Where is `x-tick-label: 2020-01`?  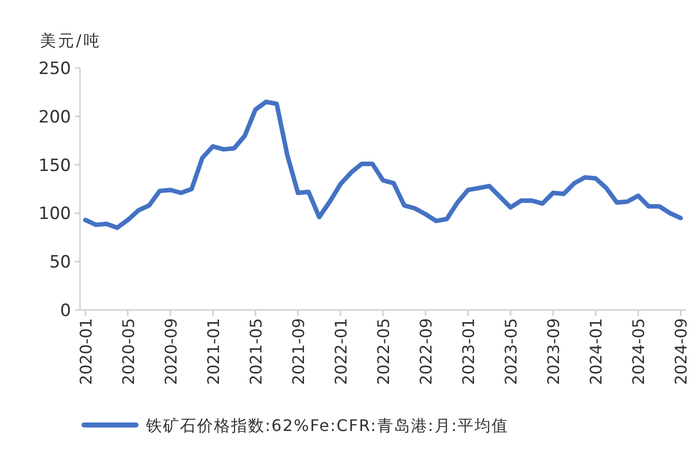
x-tick-label: 2020-01 is located at coordinates (86, 351).